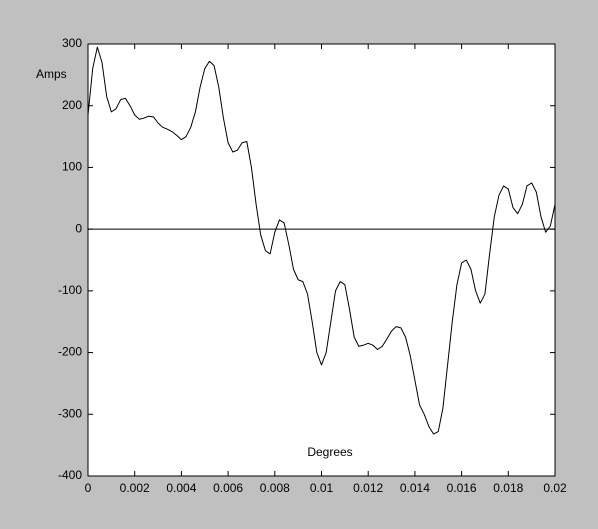  I want to click on x-tick-label: 0.008, so click(275, 488).